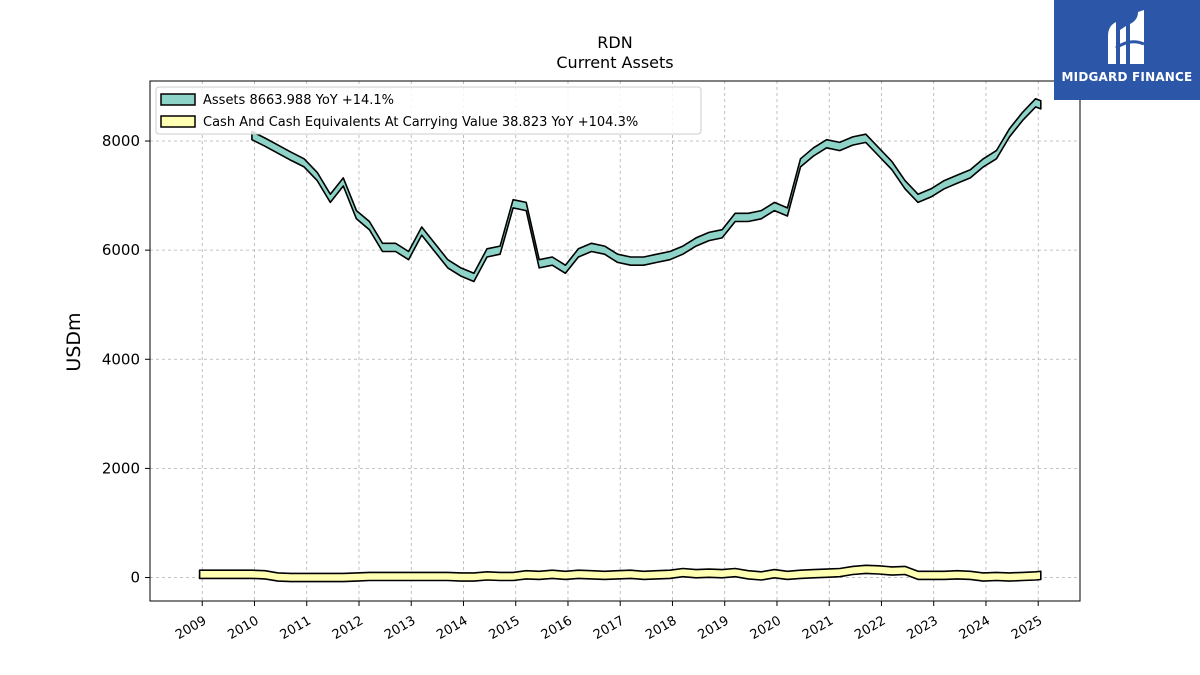  Describe the element at coordinates (975, 628) in the screenshot. I see `x-tick-label: 2024` at that location.